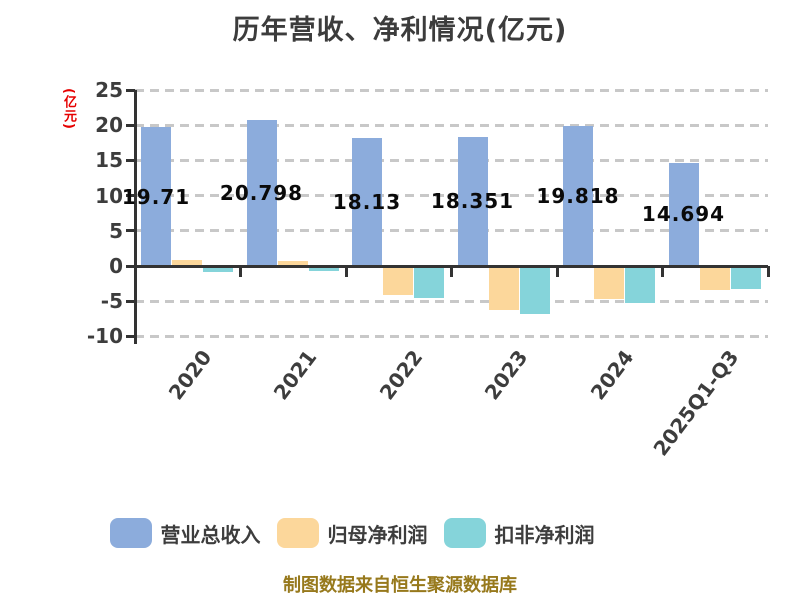 The height and width of the screenshot is (600, 800). I want to click on y-tick-label: -5, so click(111, 301).